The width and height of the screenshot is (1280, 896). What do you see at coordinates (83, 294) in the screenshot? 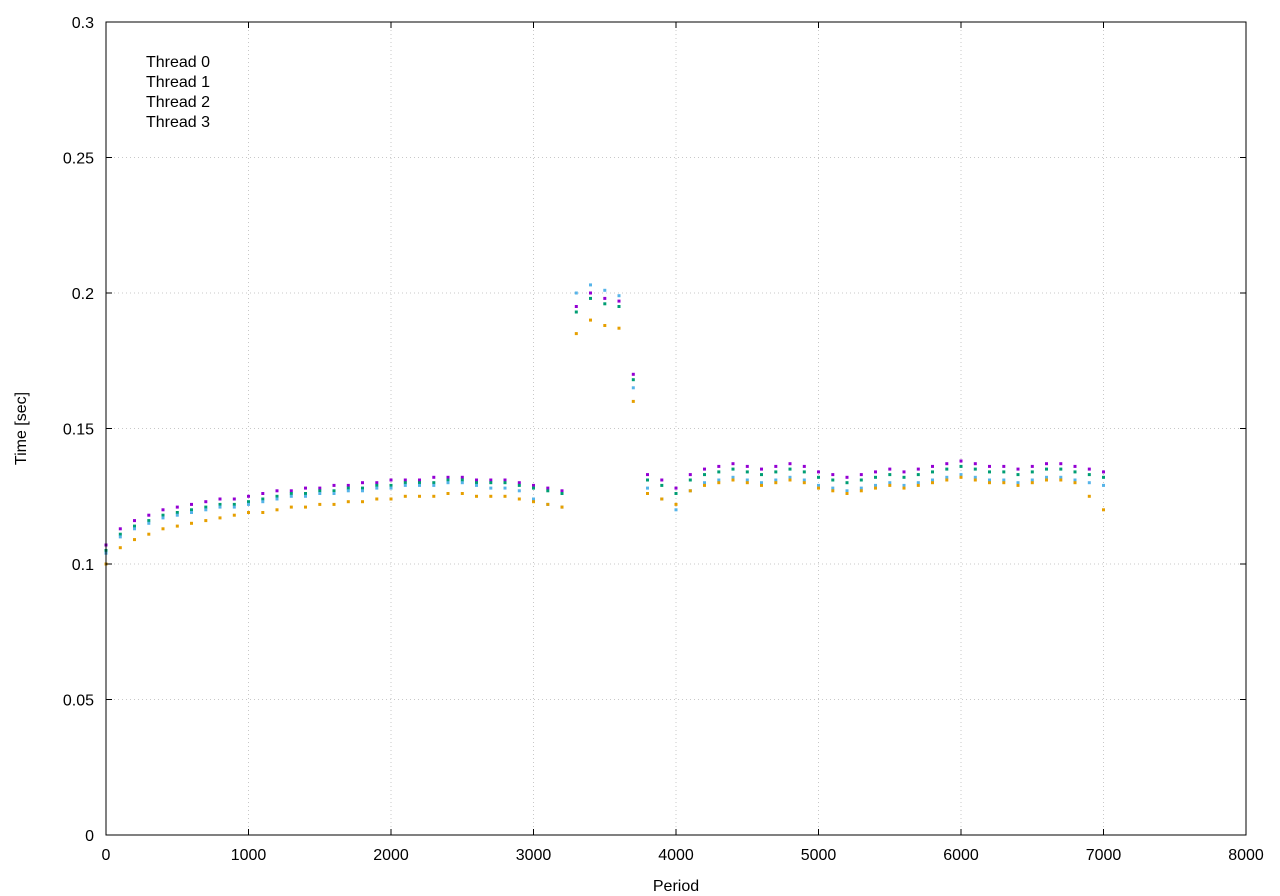
I see `y-tick-label: 0.2` at bounding box center [83, 294].